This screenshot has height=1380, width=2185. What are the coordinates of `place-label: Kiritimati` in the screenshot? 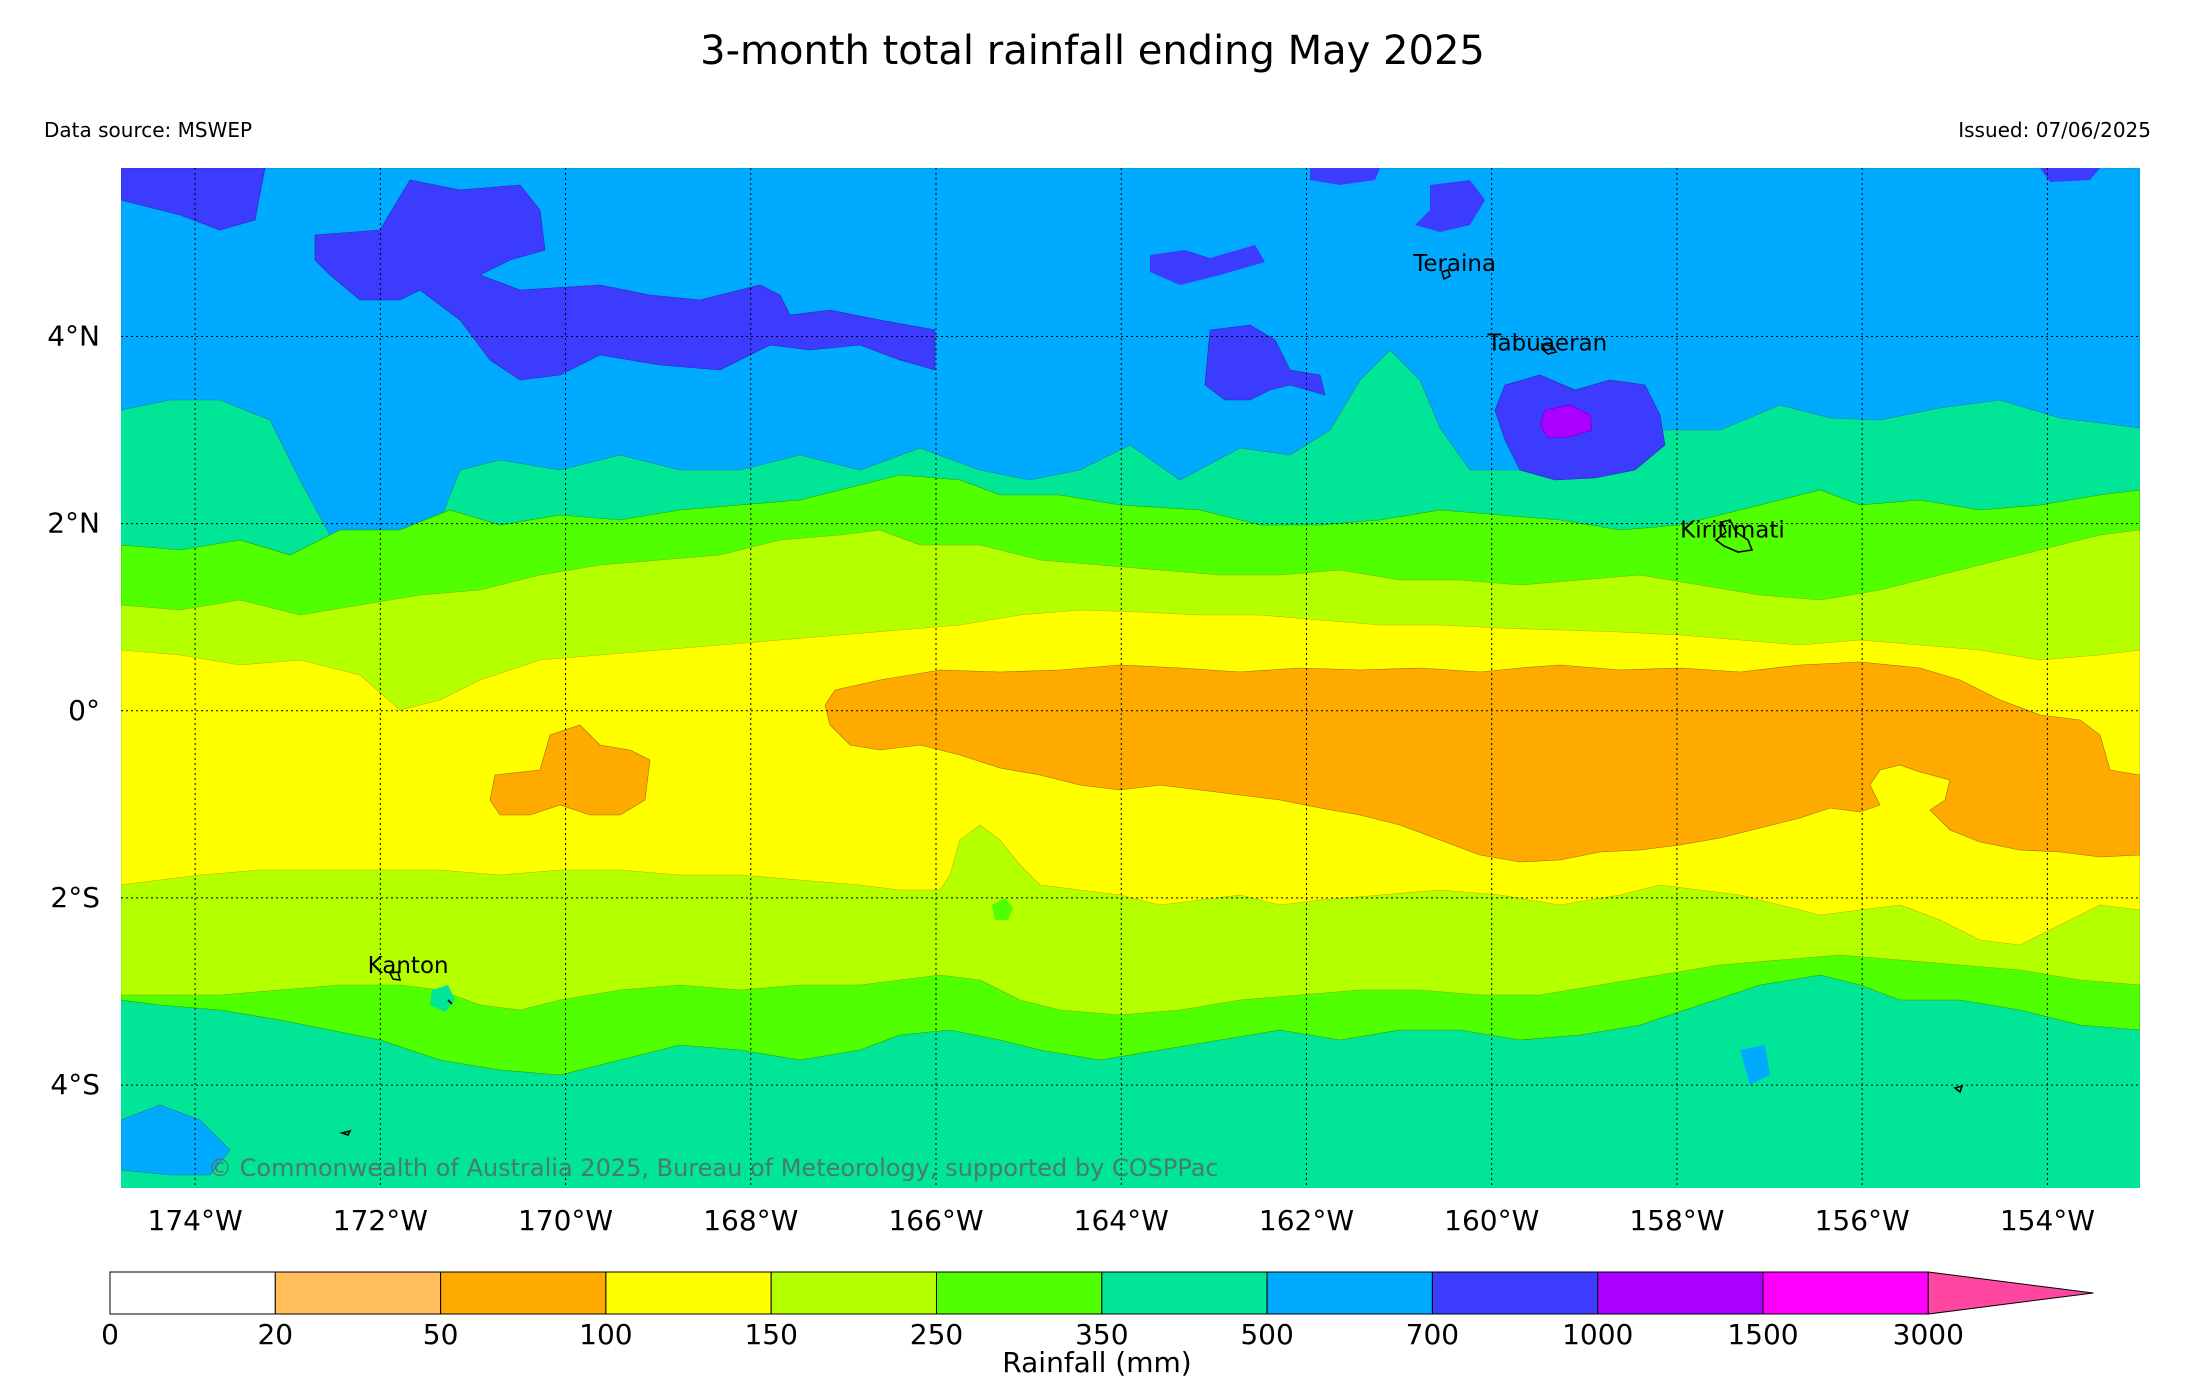 It's located at (1732, 531).